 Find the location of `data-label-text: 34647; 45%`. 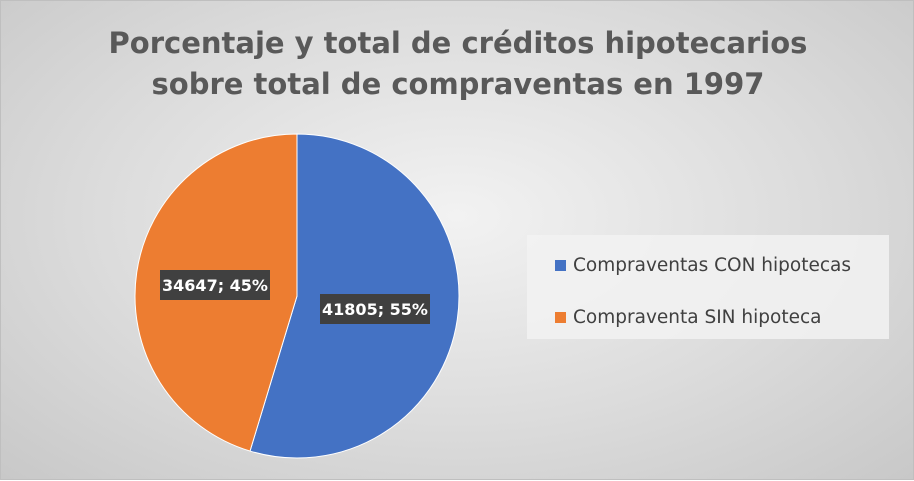

data-label-text: 34647; 45% is located at coordinates (215, 285).